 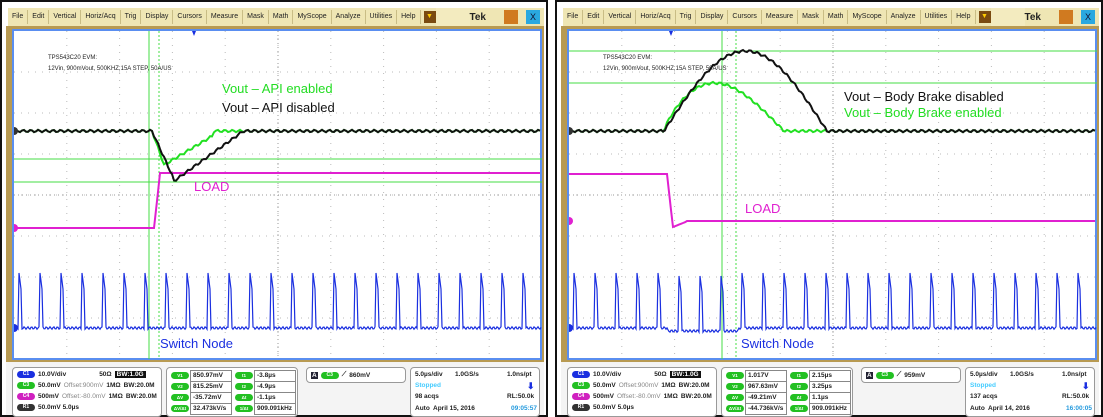 What do you see at coordinates (244, 408) in the screenshot?
I see `cursor-label: 1/Δt` at bounding box center [244, 408].